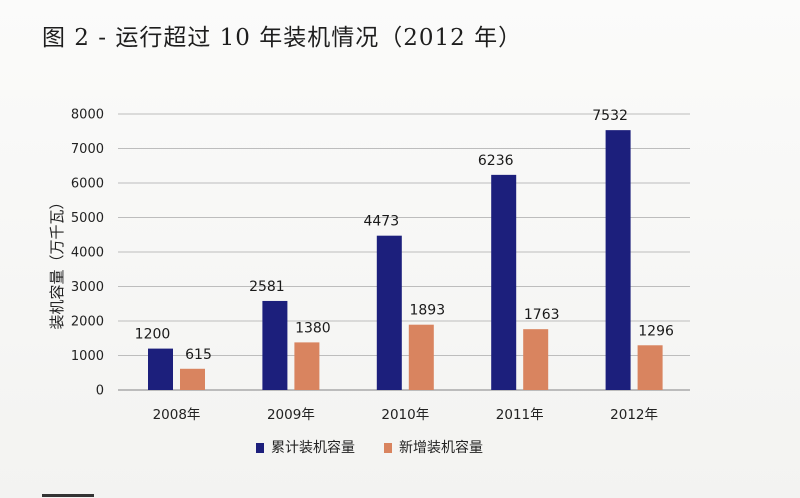  What do you see at coordinates (100, 391) in the screenshot?
I see `y-tick-label: 0` at bounding box center [100, 391].